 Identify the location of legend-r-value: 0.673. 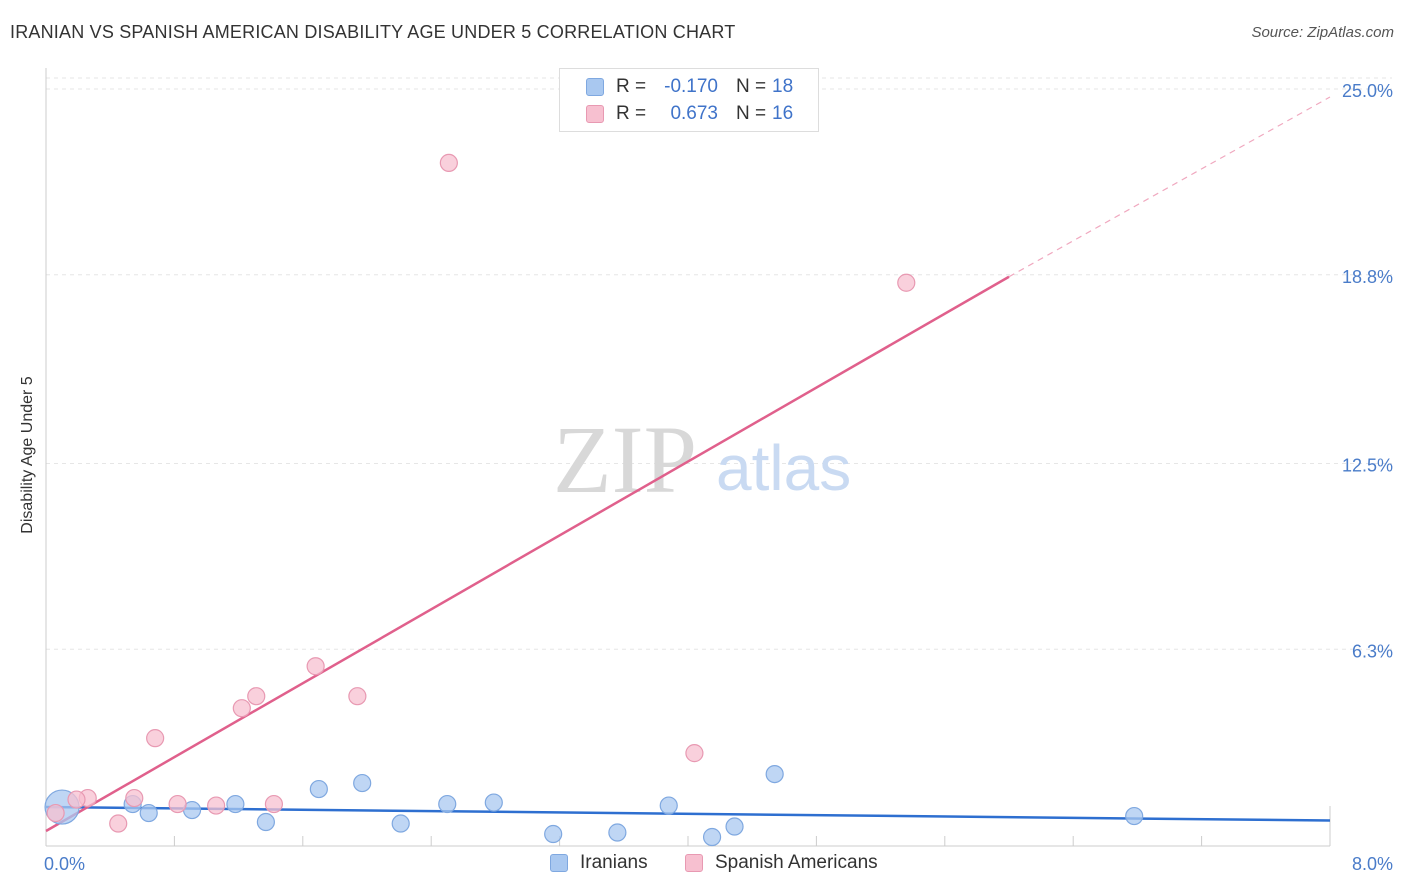
(694, 113).